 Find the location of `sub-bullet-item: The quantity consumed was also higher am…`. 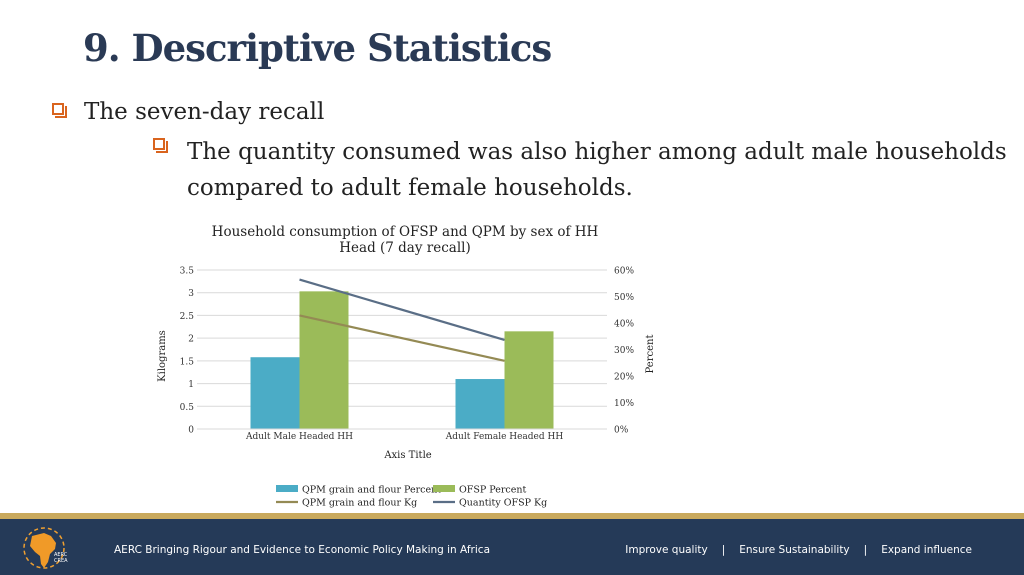

sub-bullet-item: The quantity consumed was also higher am… is located at coordinates (580, 170).